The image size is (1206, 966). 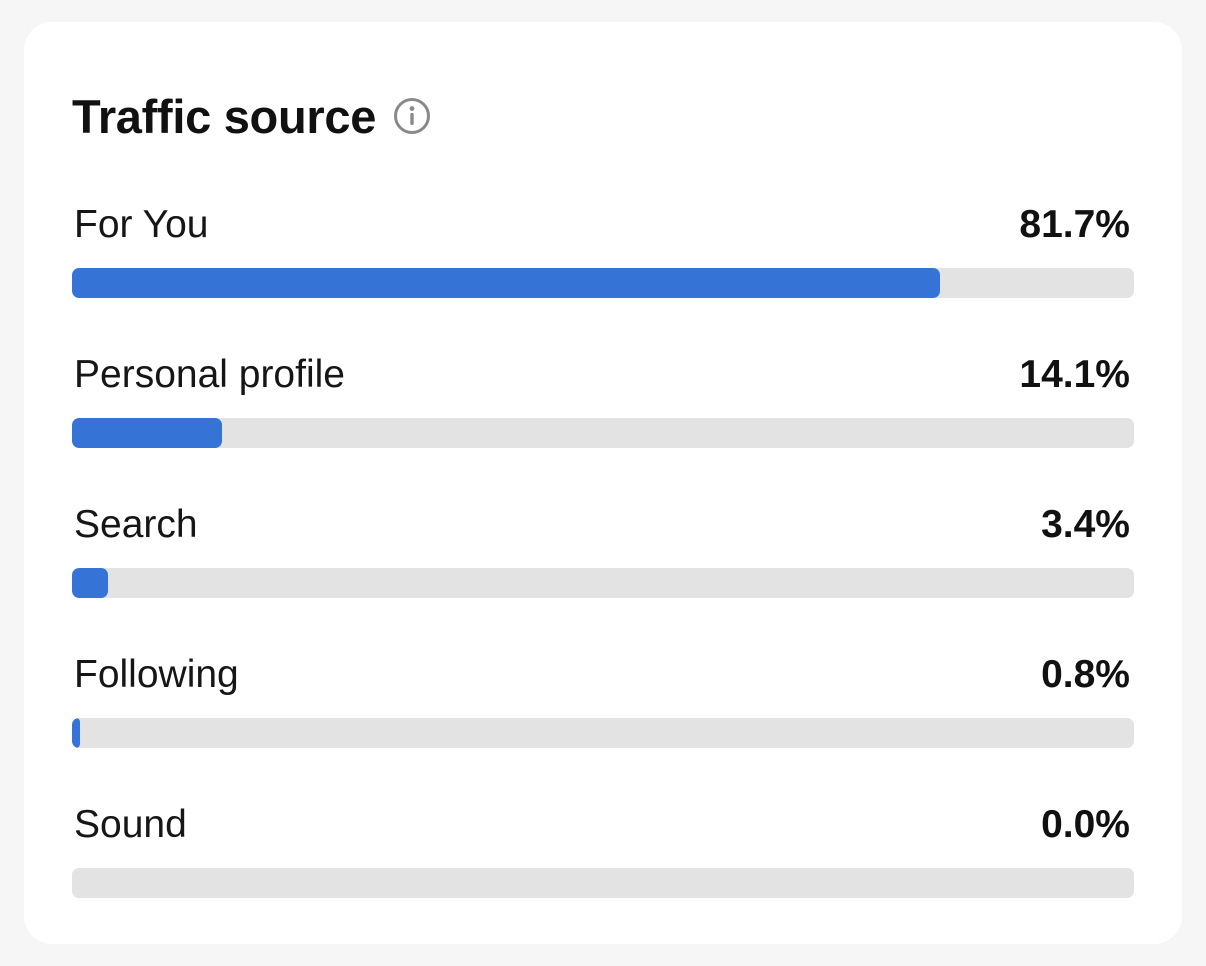 I want to click on card-title: Traffic source, so click(x=224, y=116).